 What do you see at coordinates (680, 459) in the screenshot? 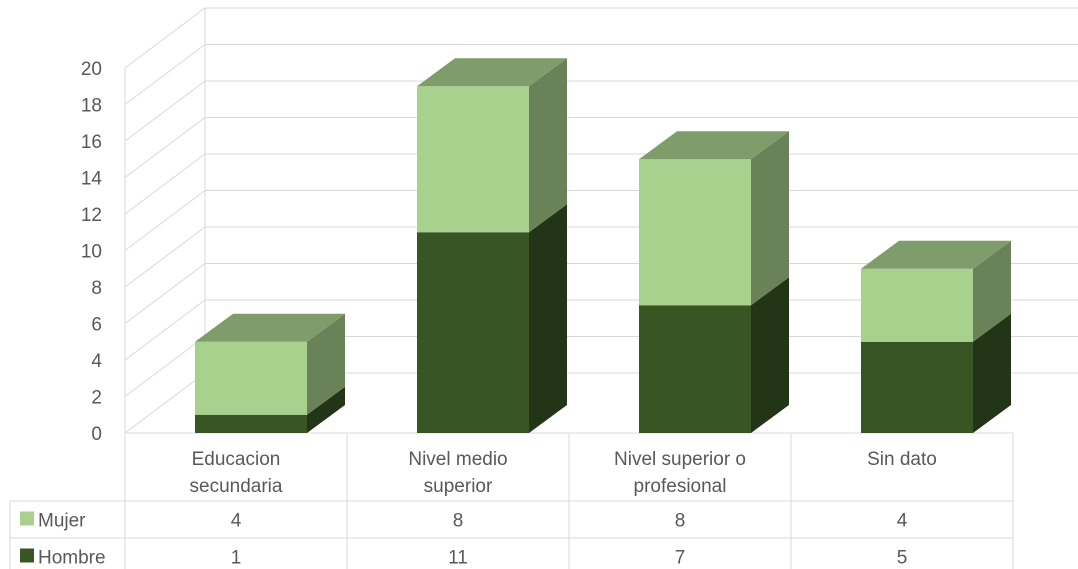
I see `category-label: Nivel superior o` at bounding box center [680, 459].